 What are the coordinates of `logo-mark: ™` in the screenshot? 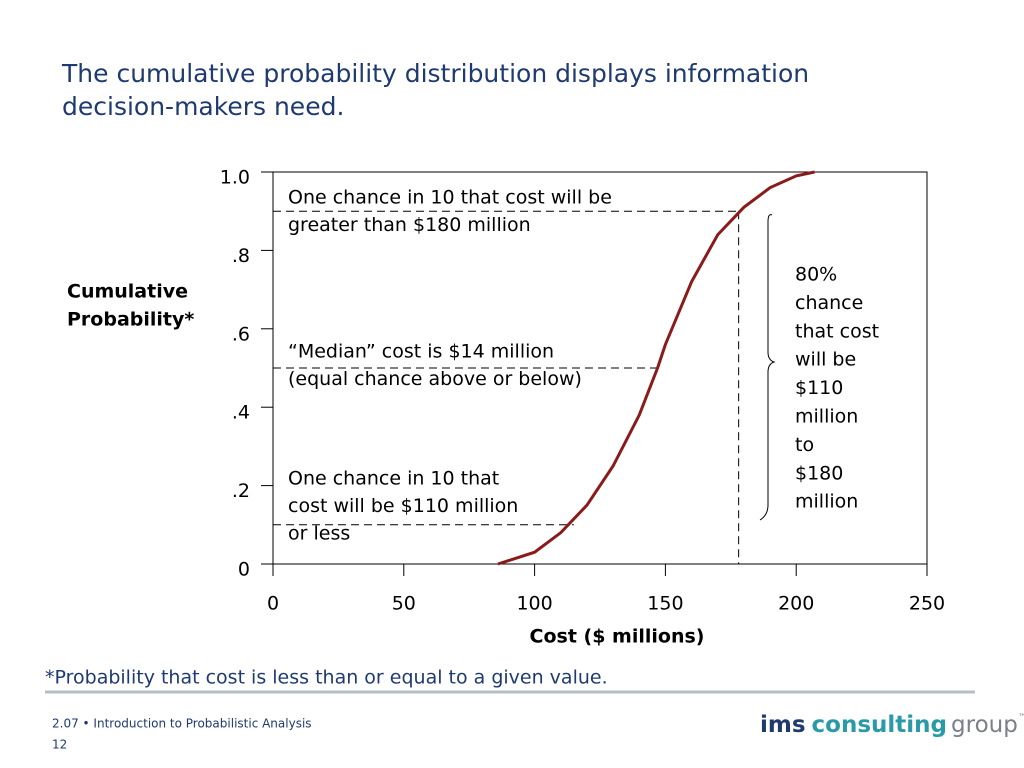 It's located at (1021, 718).